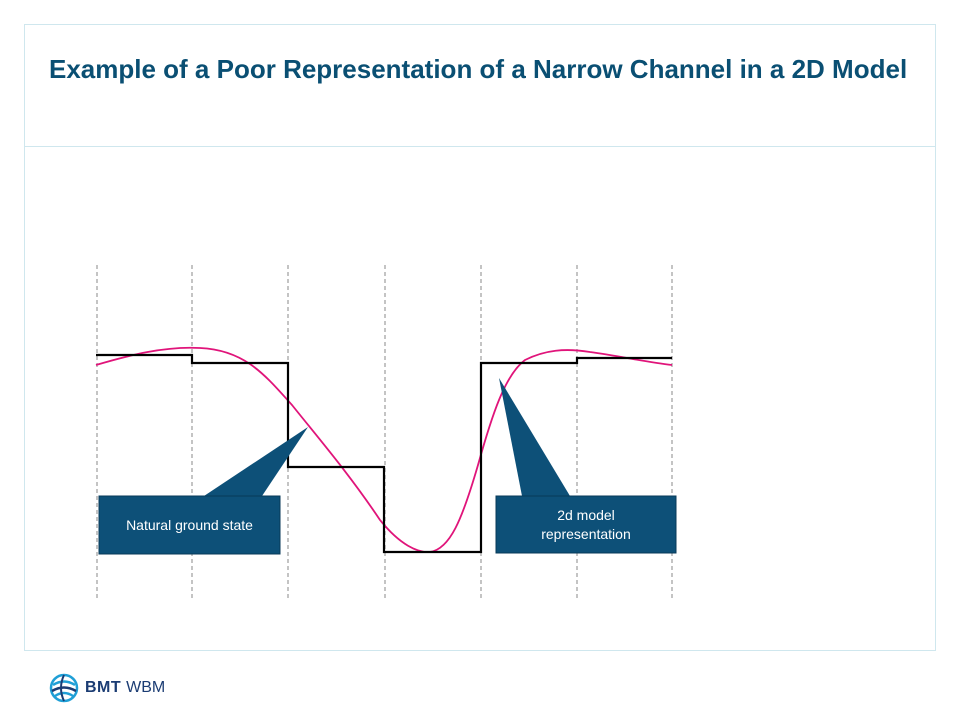 This screenshot has height=720, width=960. I want to click on callout-natural-ground, so click(203, 491).